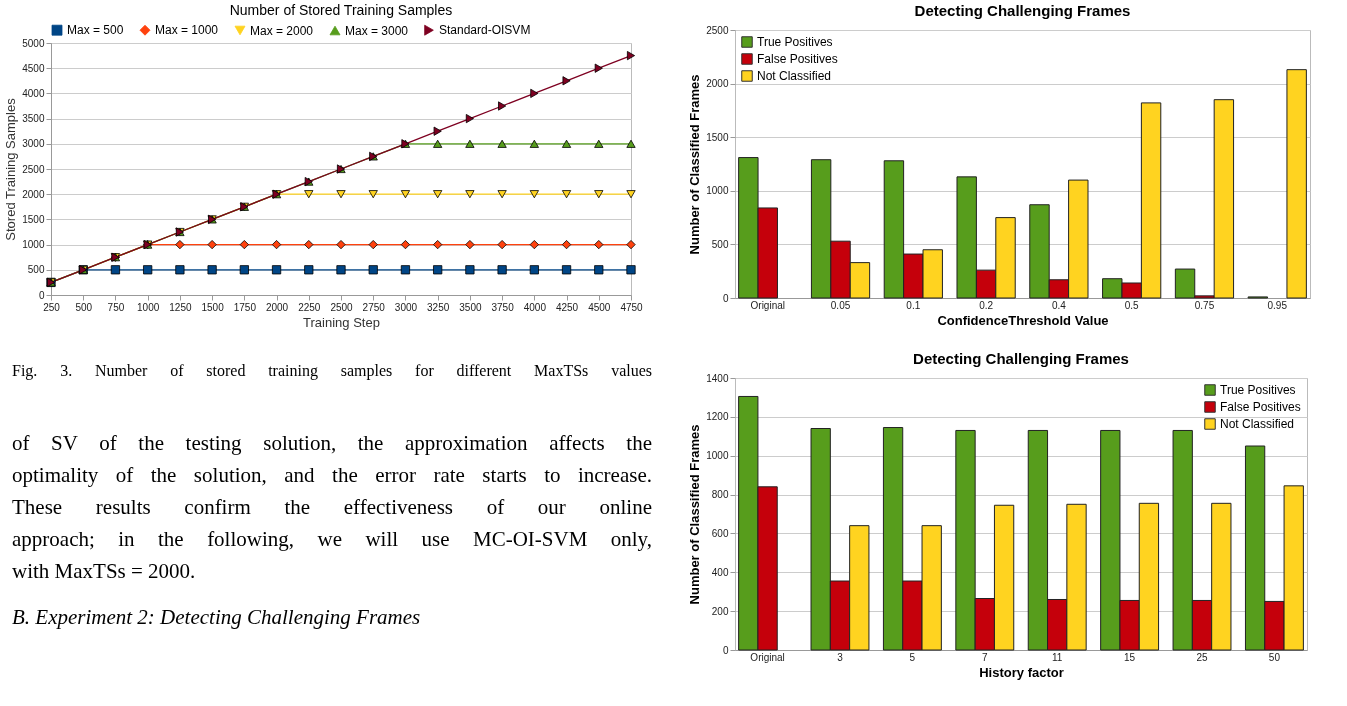 Image resolution: width=1347 pixels, height=706 pixels. I want to click on x-tick-label: 2750, so click(374, 307).